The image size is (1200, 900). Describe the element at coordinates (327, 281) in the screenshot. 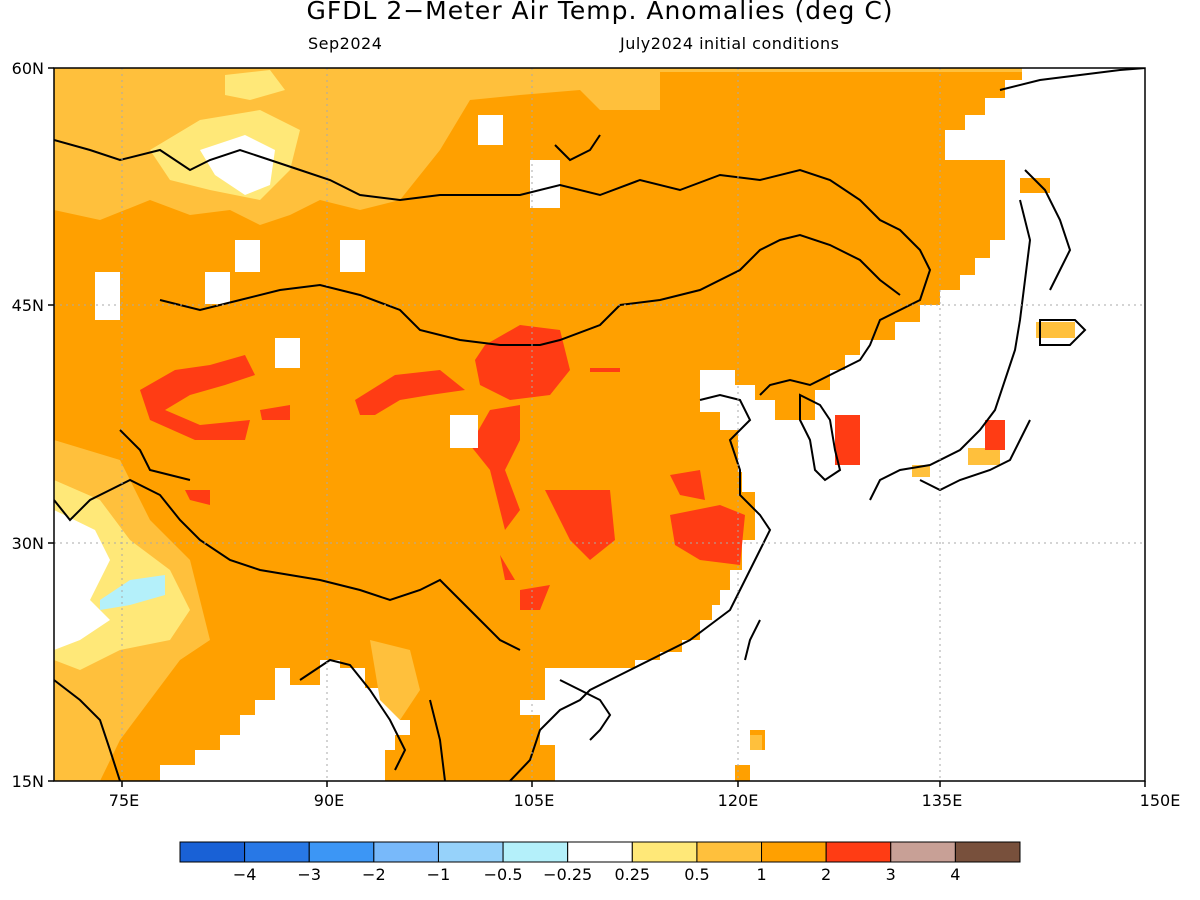

I see `no-data-cells` at that location.